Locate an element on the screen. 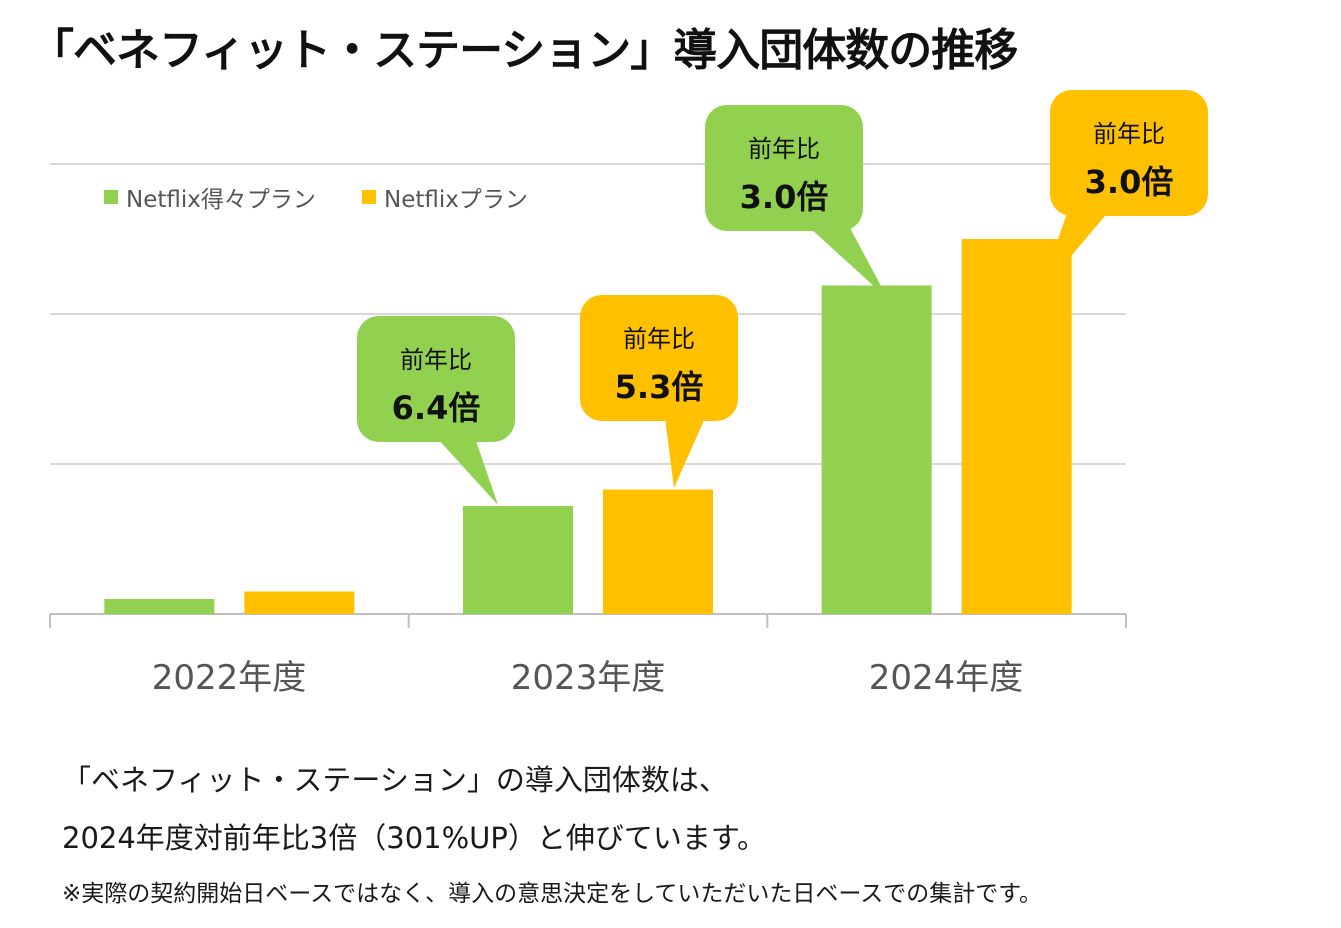 The width and height of the screenshot is (1341, 928). bar-green-2024年度 is located at coordinates (876, 449).